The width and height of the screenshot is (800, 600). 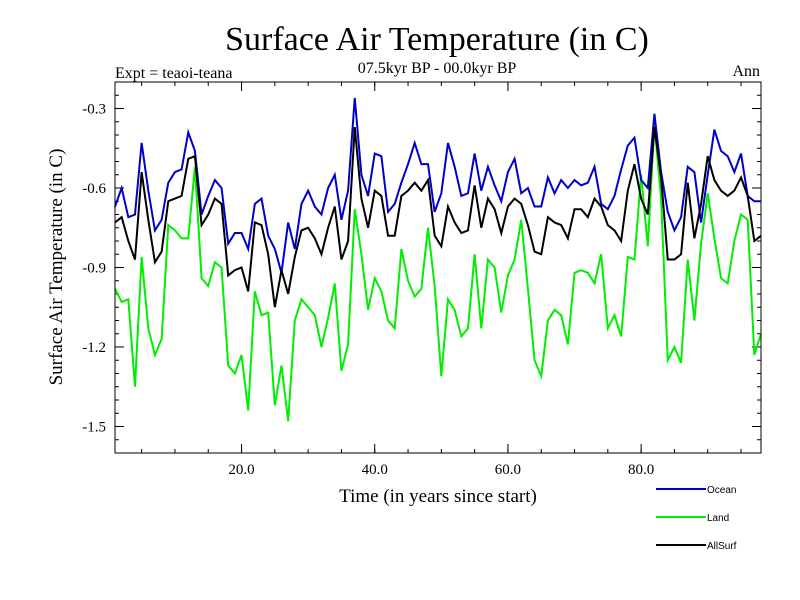 I want to click on y-tick-label: -1.5, so click(x=94, y=428).